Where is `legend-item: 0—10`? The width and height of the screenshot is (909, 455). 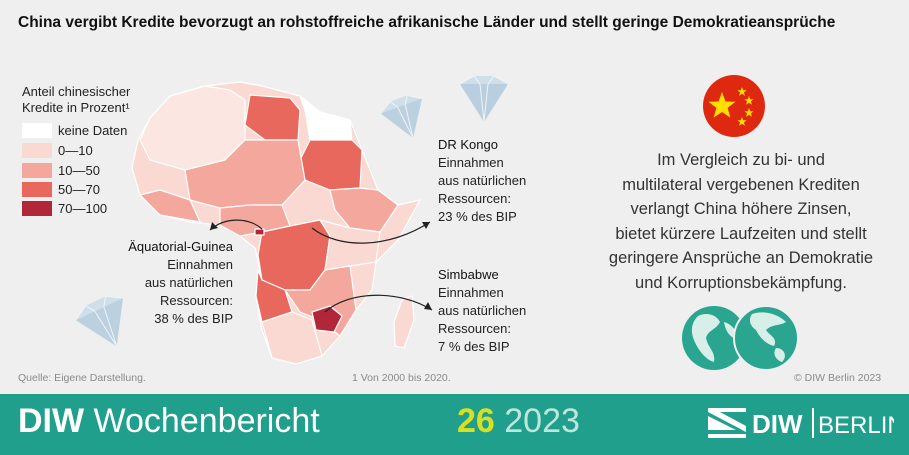
legend-item: 0—10 is located at coordinates (57, 150).